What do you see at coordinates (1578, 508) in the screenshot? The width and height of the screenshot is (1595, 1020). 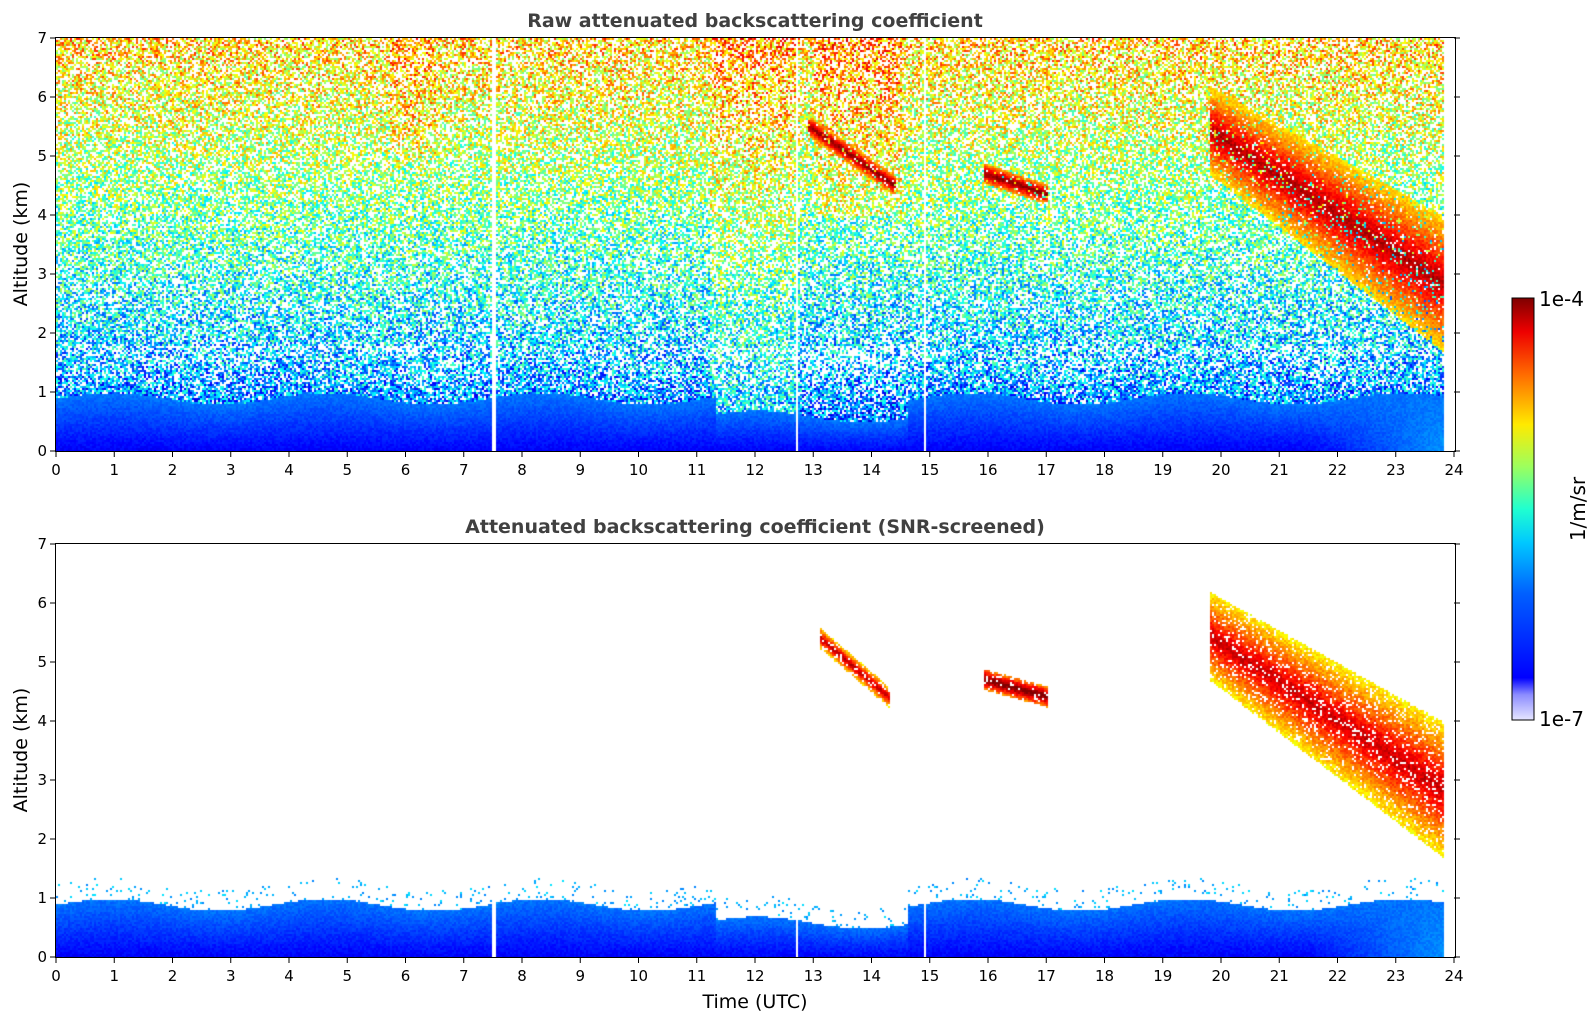 I see `colorbar-label: 1/m/sr` at bounding box center [1578, 508].